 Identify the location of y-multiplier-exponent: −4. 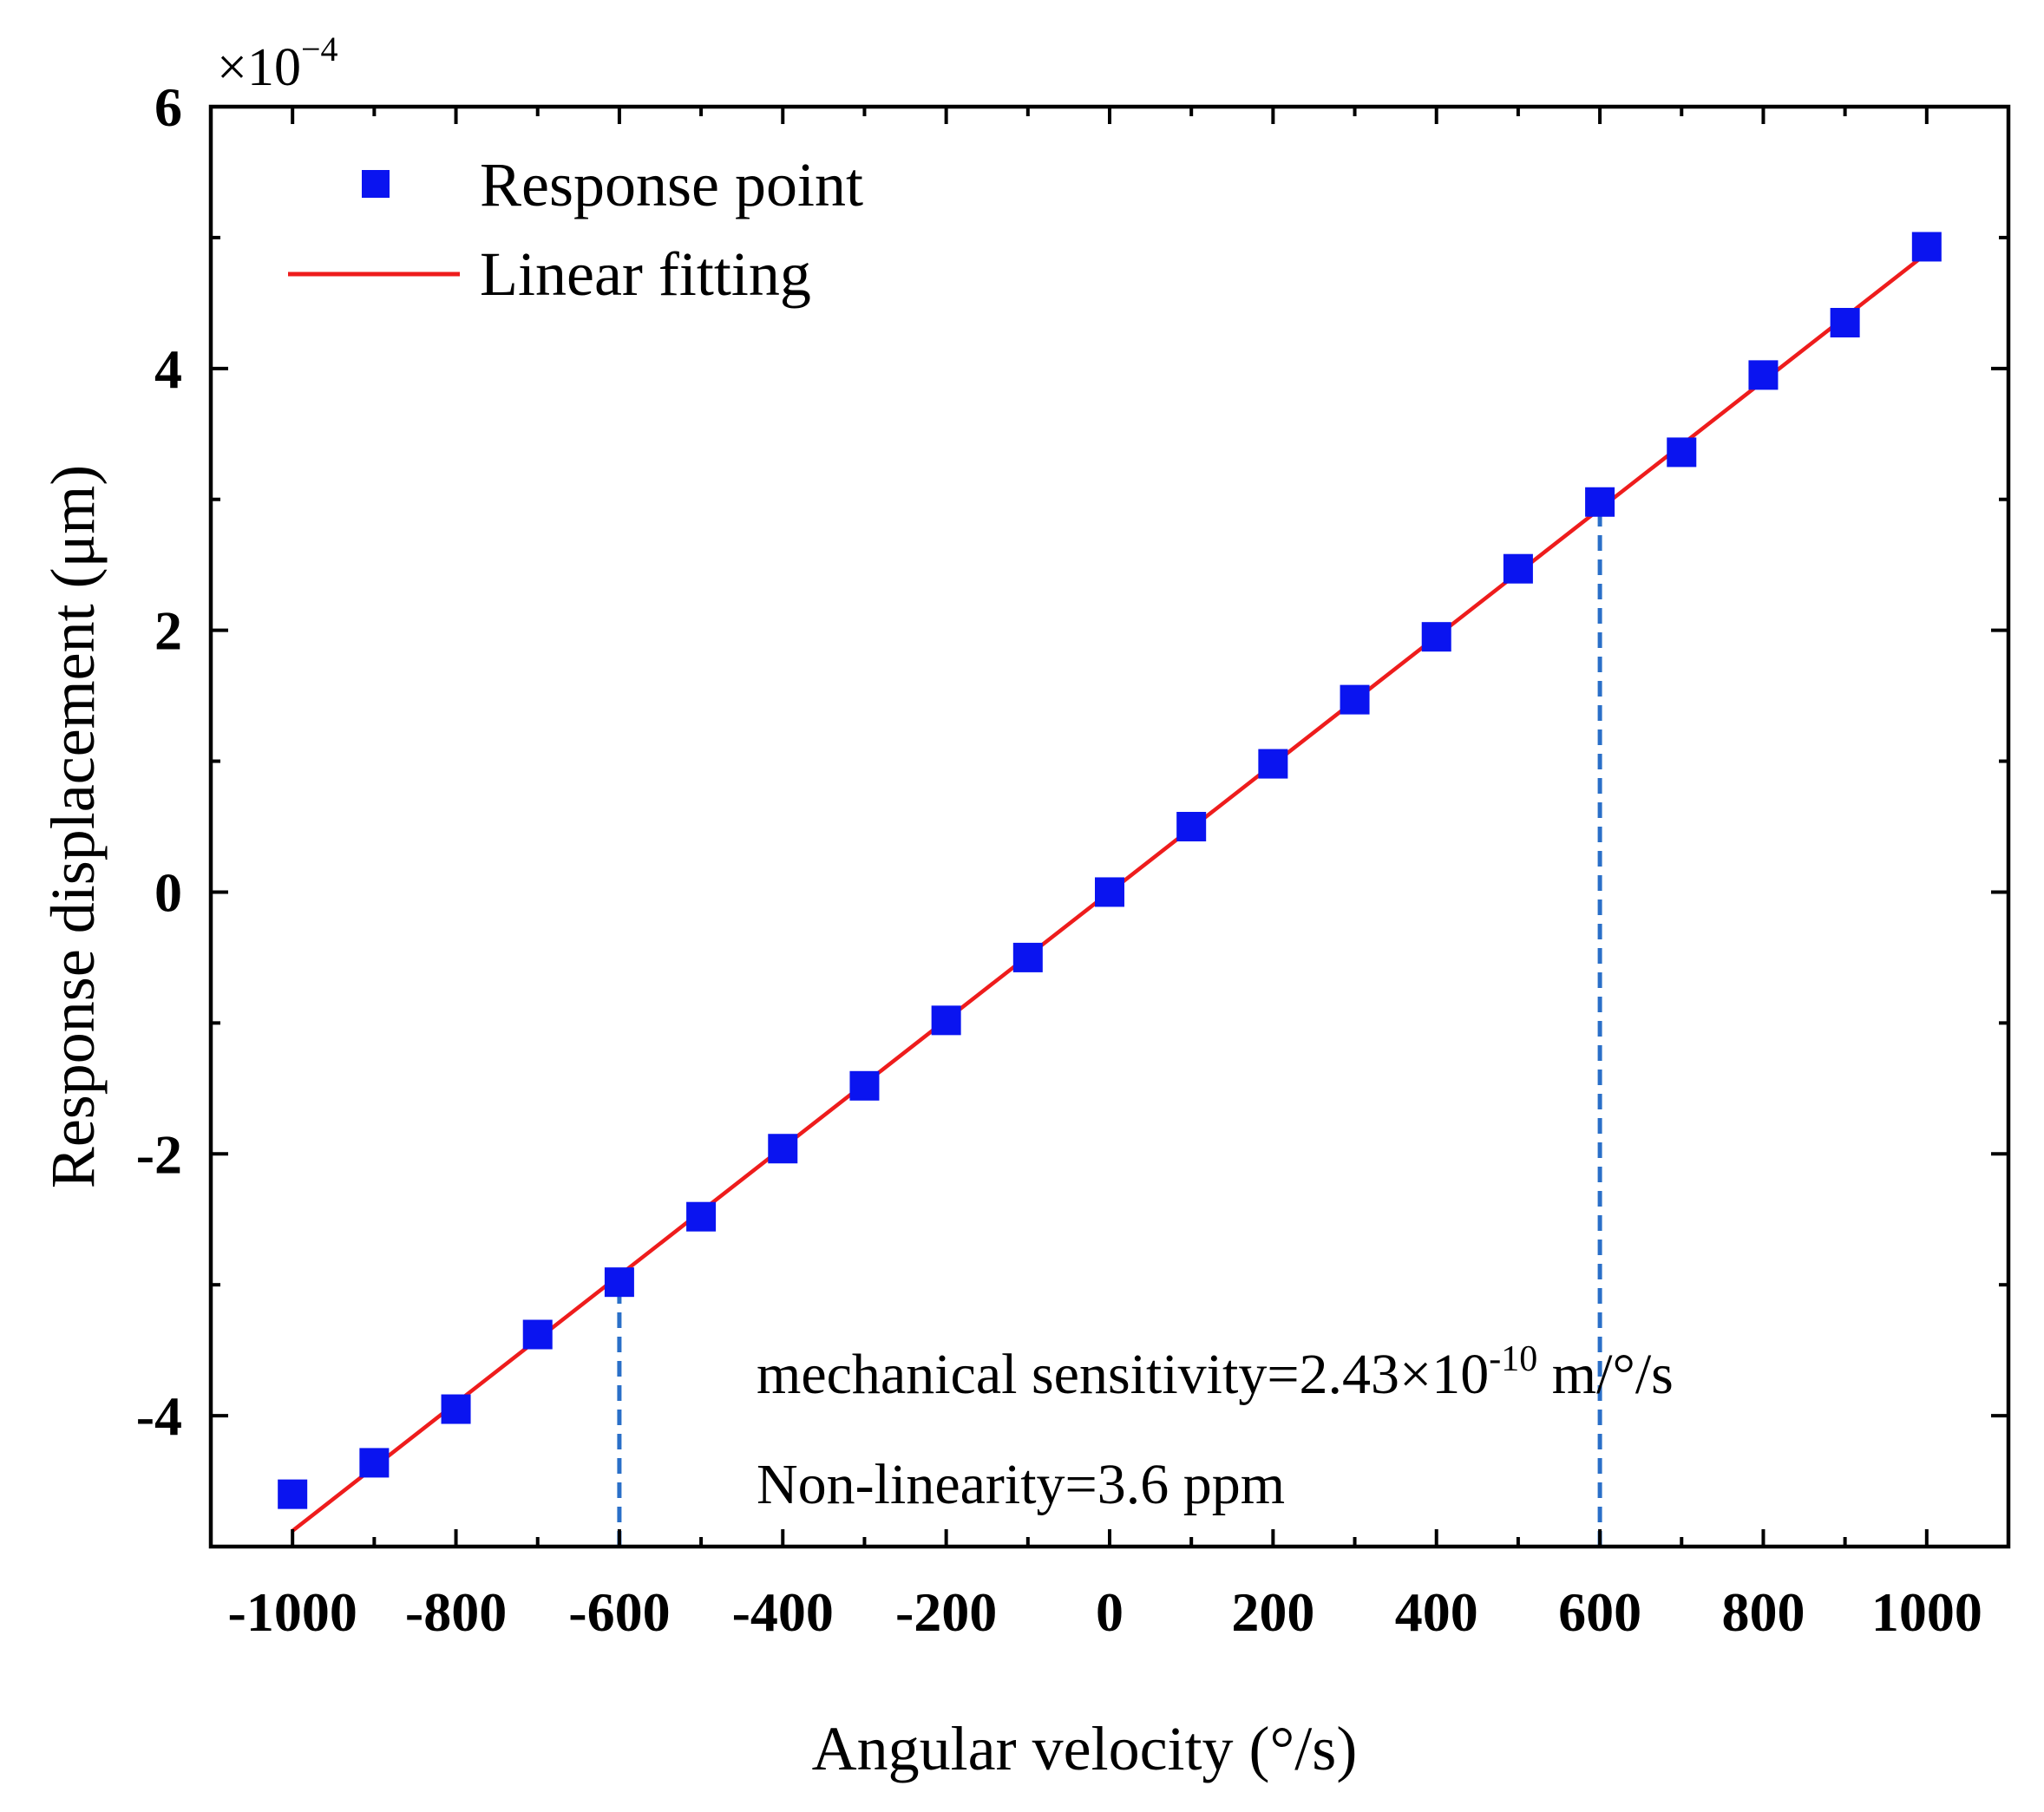
(319, 49).